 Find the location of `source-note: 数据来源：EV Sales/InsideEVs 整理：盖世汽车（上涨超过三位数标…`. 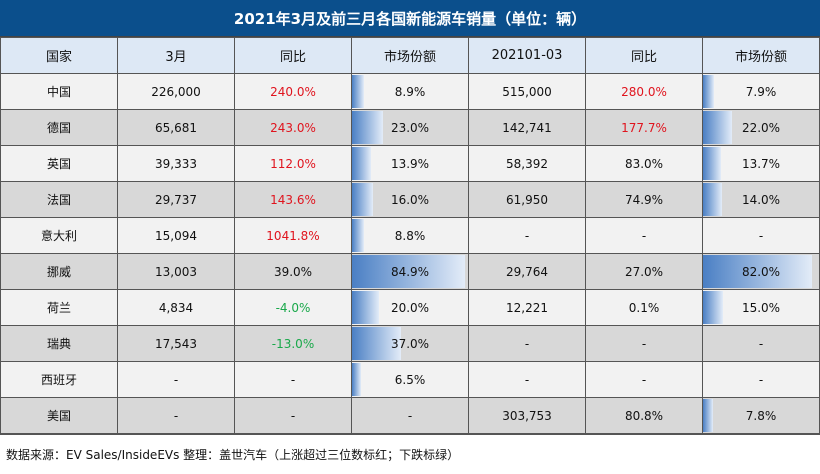

source-note: 数据来源：EV Sales/InsideEVs 整理：盖世汽车（上涨超过三位数标… is located at coordinates (410, 454).